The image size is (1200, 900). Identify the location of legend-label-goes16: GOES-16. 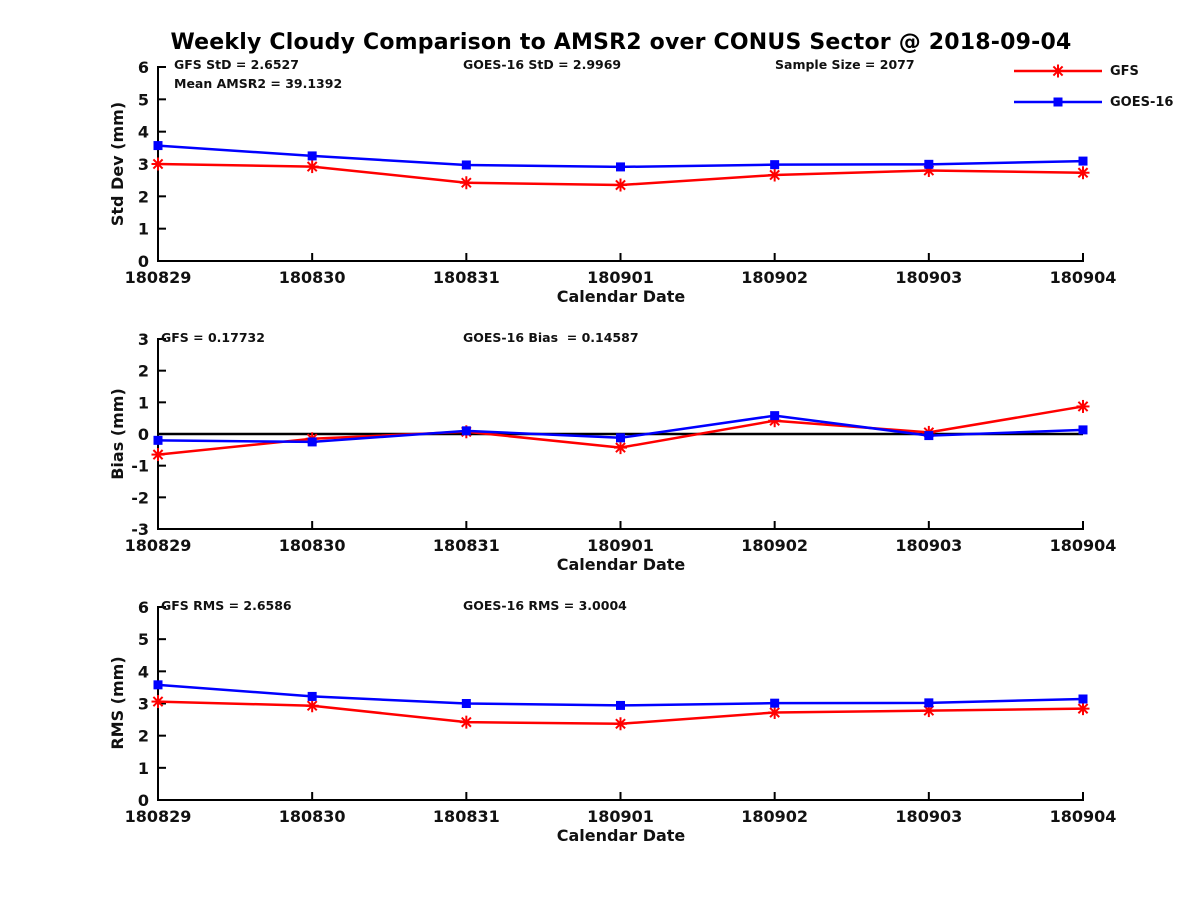
(1142, 102).